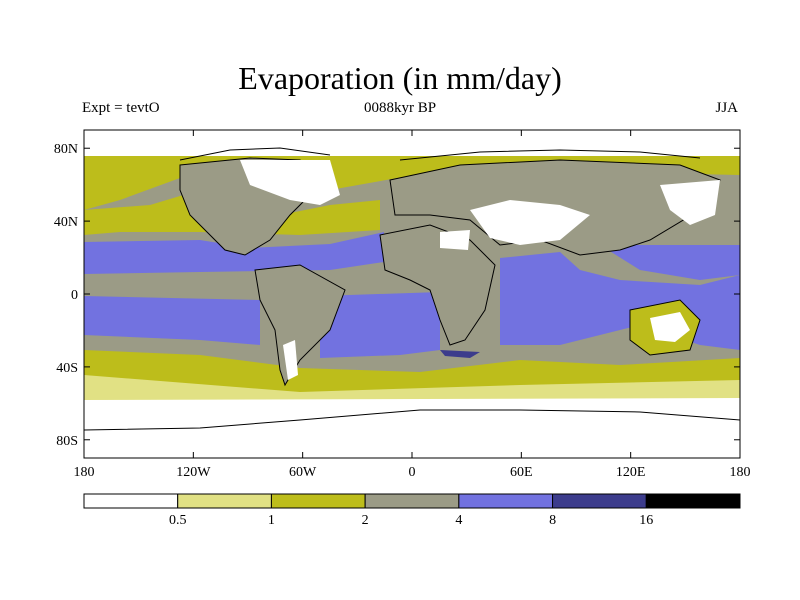 This screenshot has width=800, height=600. Describe the element at coordinates (178, 520) in the screenshot. I see `colorbar-label: 0.5` at that location.